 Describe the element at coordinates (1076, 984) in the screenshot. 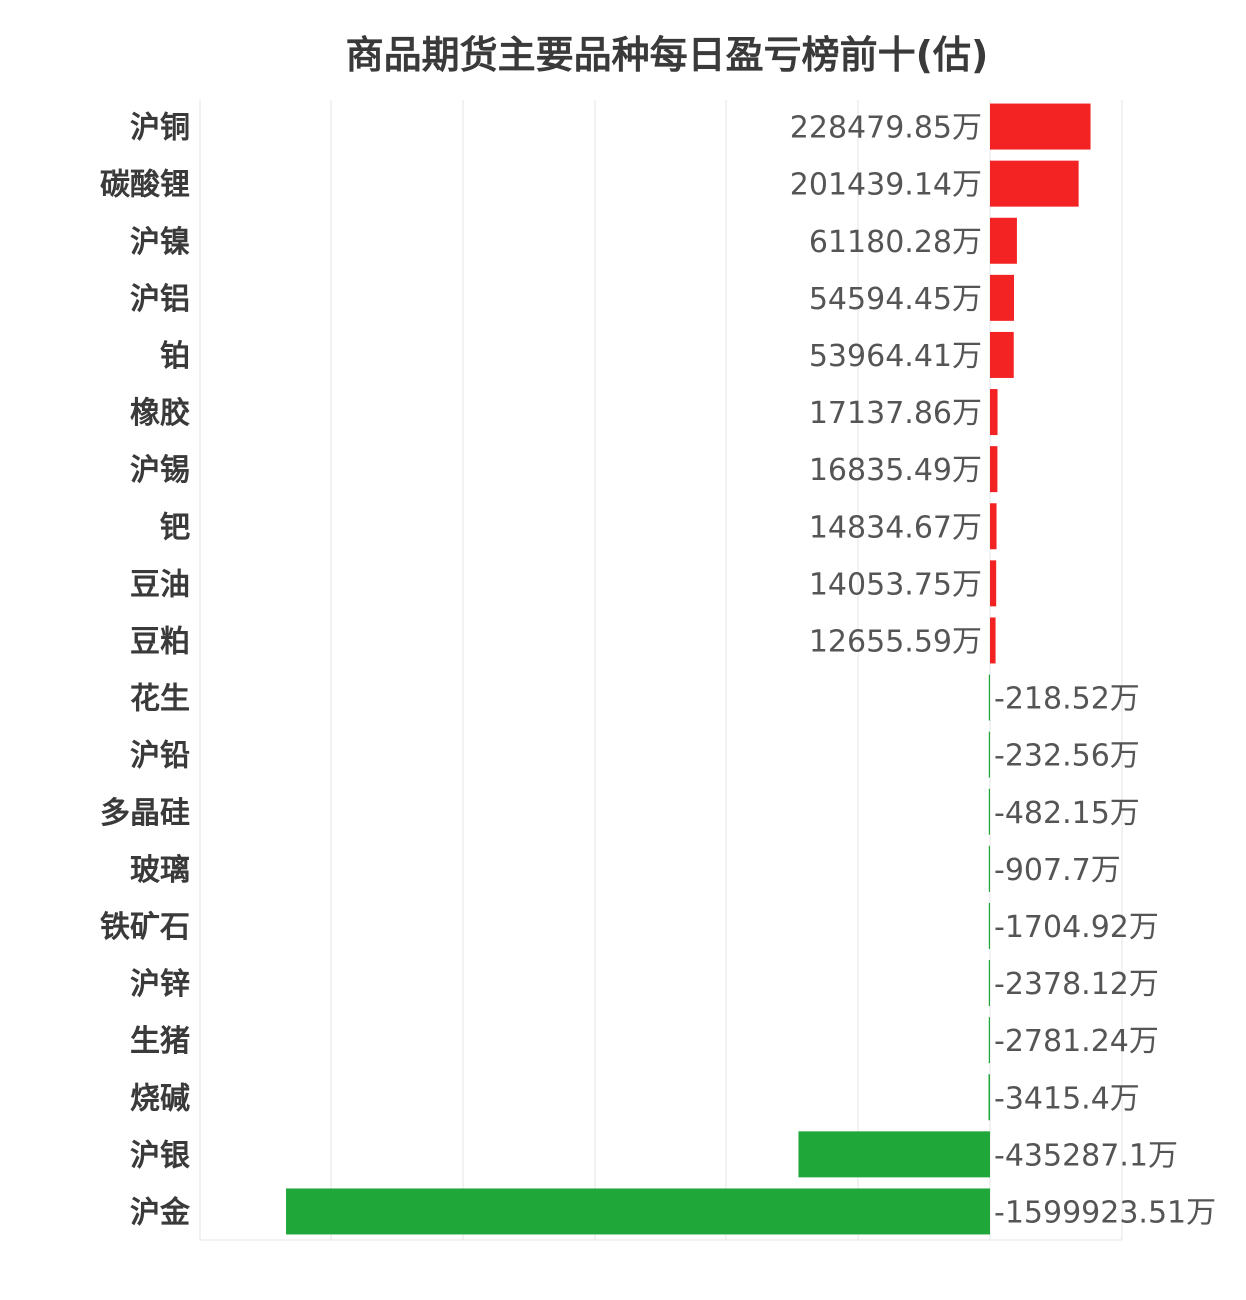

I see `value-label: -2378.12万` at that location.